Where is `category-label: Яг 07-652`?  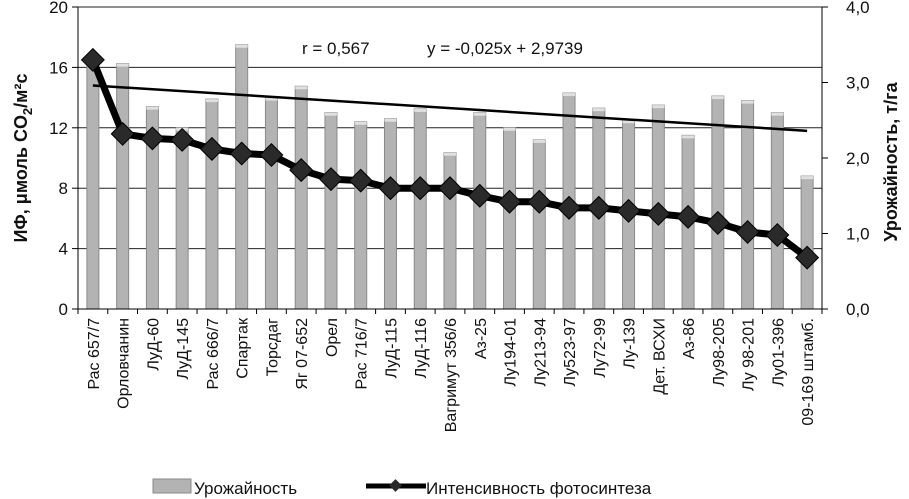
category-label: Яг 07-652 is located at coordinates (302, 354).